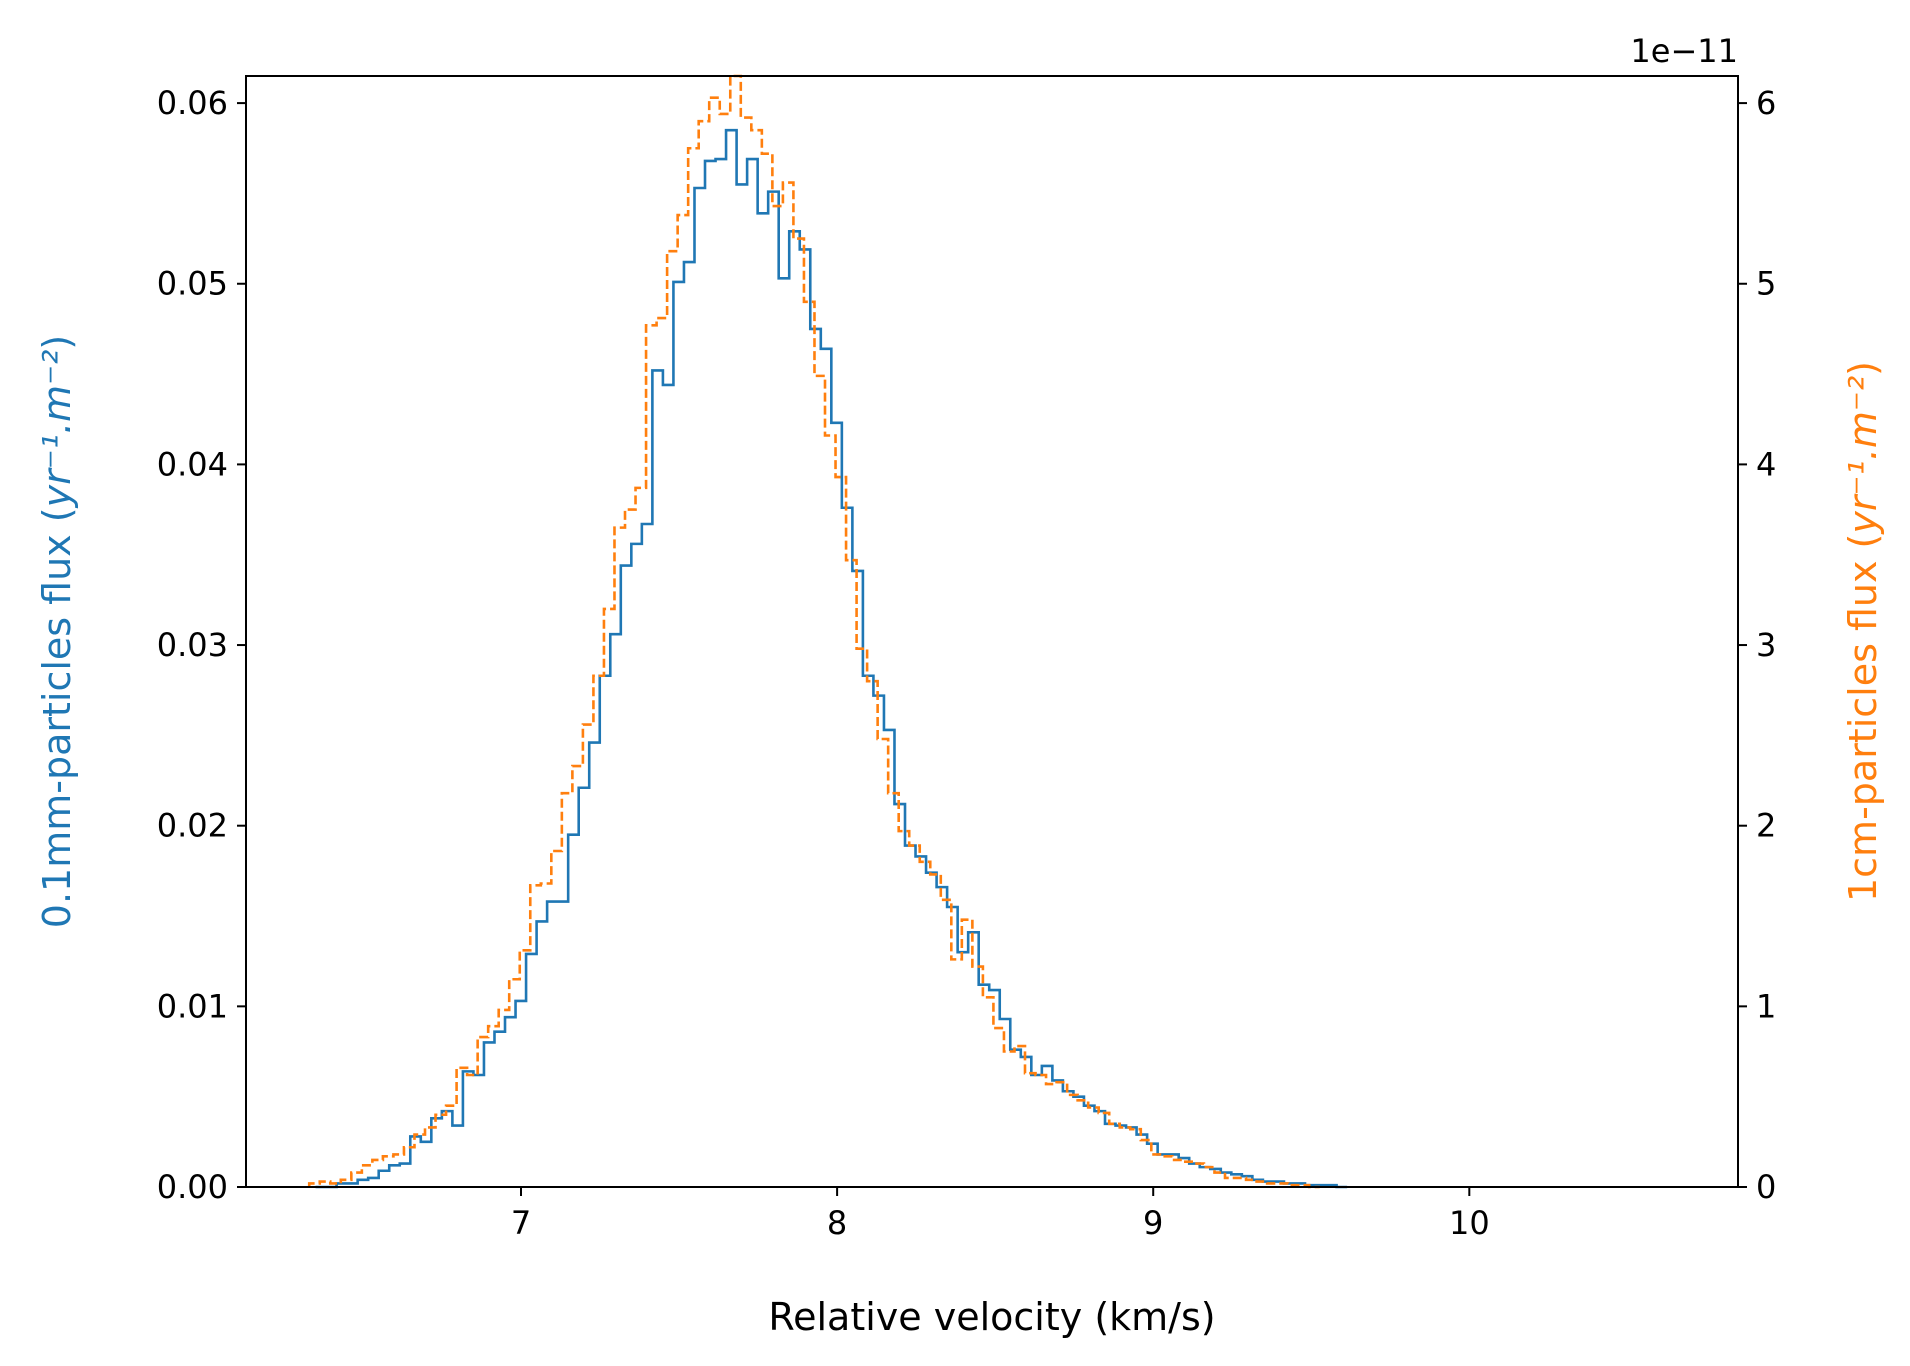 This screenshot has width=1910, height=1366. Describe the element at coordinates (1863, 455) in the screenshot. I see `y-right-label-math: yr⁻¹.m⁻²` at that location.